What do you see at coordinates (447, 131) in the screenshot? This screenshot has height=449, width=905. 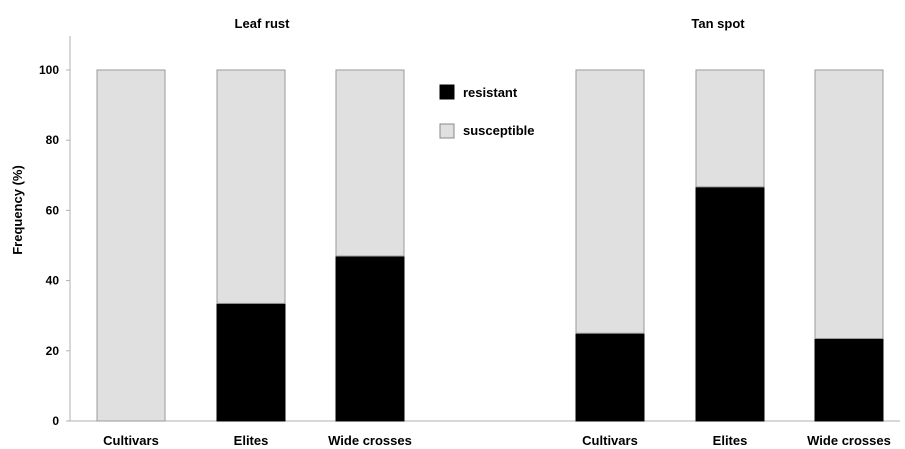 I see `legend-swatch-susceptible` at bounding box center [447, 131].